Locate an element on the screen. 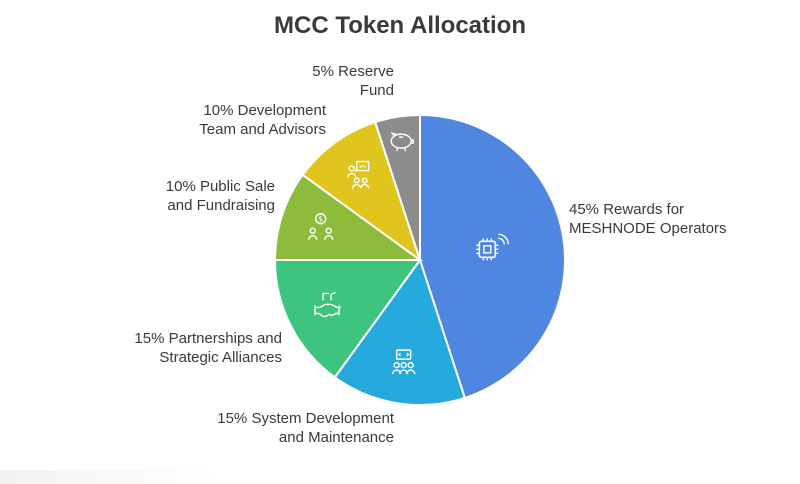  chart-title: MCC Token Allocation is located at coordinates (400, 25).